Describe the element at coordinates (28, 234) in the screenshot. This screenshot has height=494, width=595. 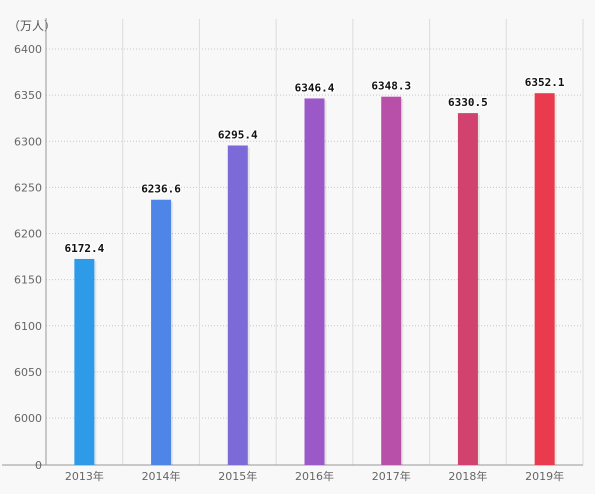
I see `y-tick-label: 6200` at that location.